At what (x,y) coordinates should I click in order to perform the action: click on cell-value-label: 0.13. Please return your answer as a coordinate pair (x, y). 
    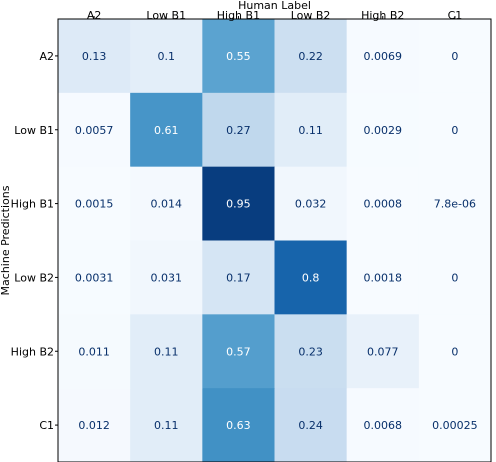
    Looking at the image, I should click on (94, 56).